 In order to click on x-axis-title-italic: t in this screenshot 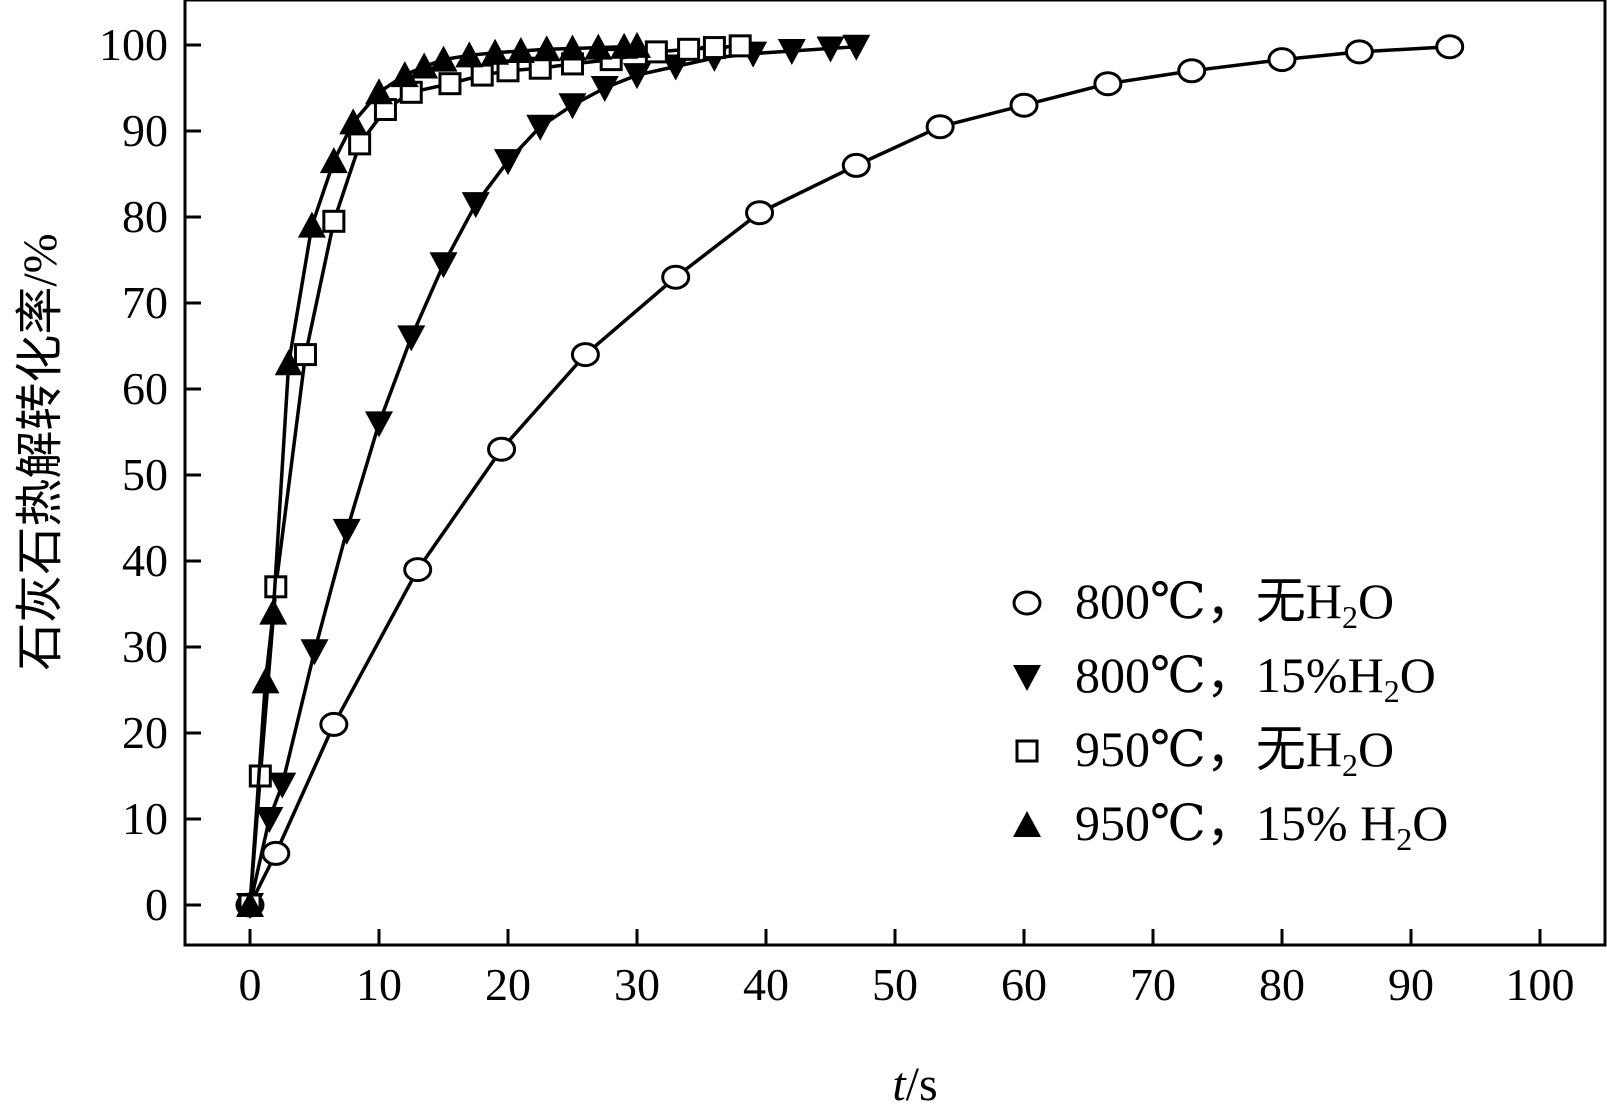, I will do `click(899, 1084)`.